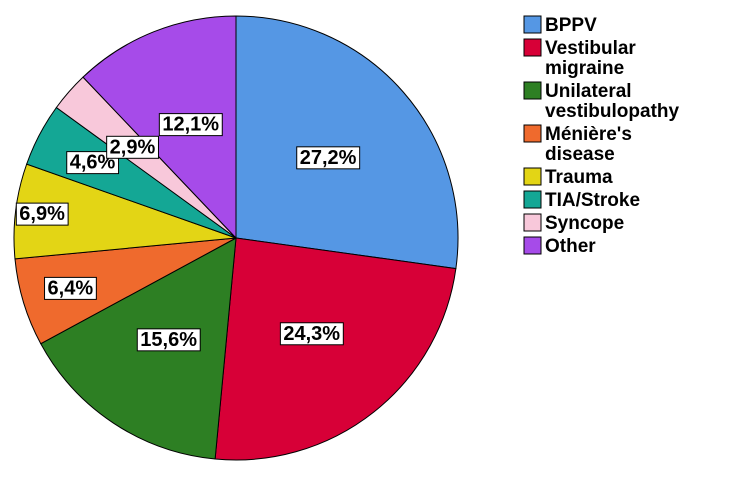 This screenshot has height=478, width=730. Describe the element at coordinates (584, 223) in the screenshot. I see `legend-label: Syncope` at that location.